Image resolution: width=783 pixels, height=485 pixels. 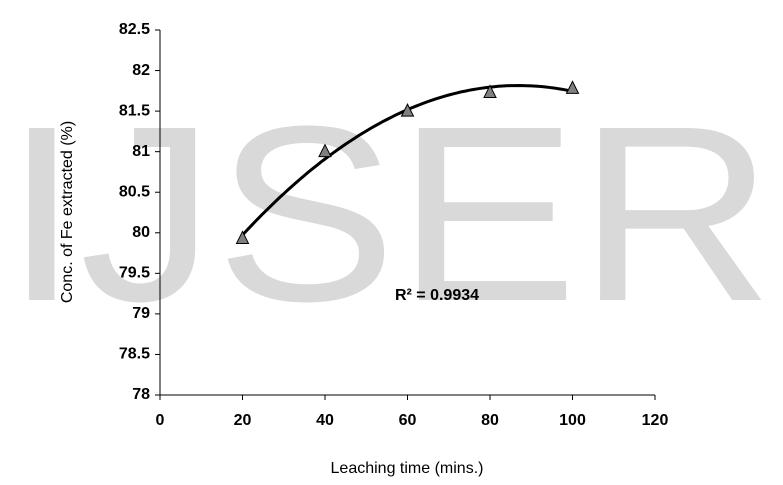 I want to click on y-tick-label: 82, so click(x=141, y=70).